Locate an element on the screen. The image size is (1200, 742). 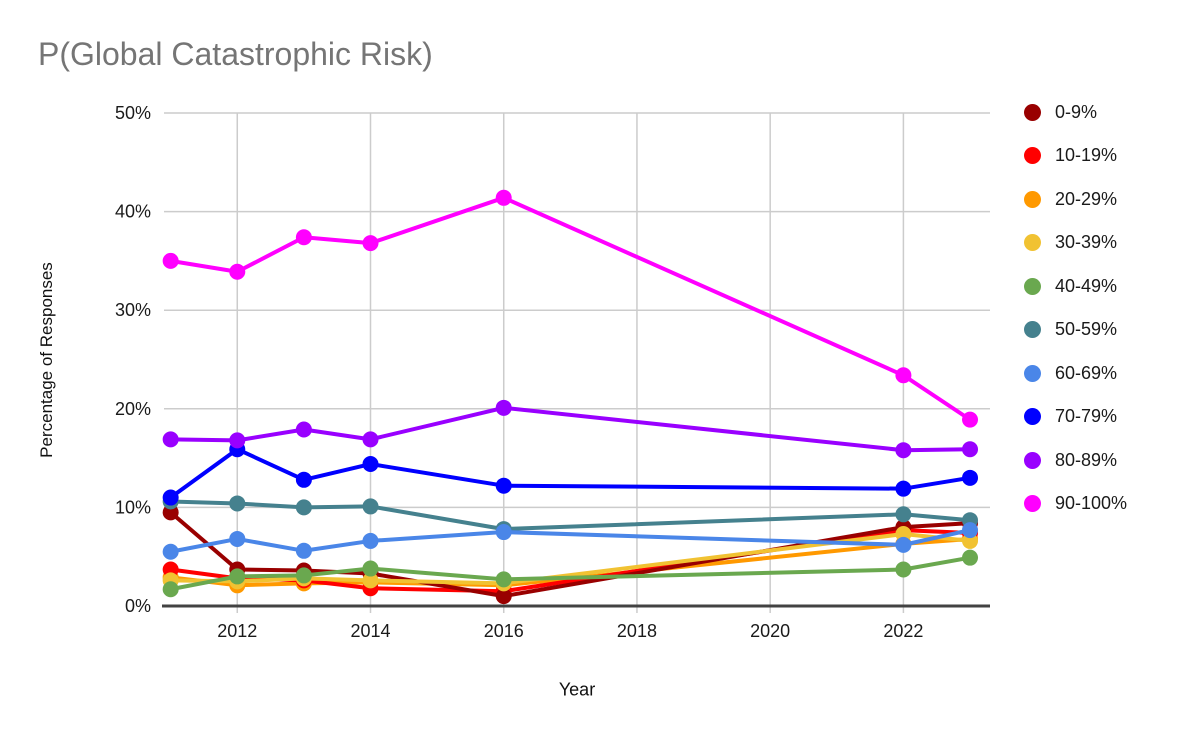
data-point-50-59%-2014 is located at coordinates (370, 506).